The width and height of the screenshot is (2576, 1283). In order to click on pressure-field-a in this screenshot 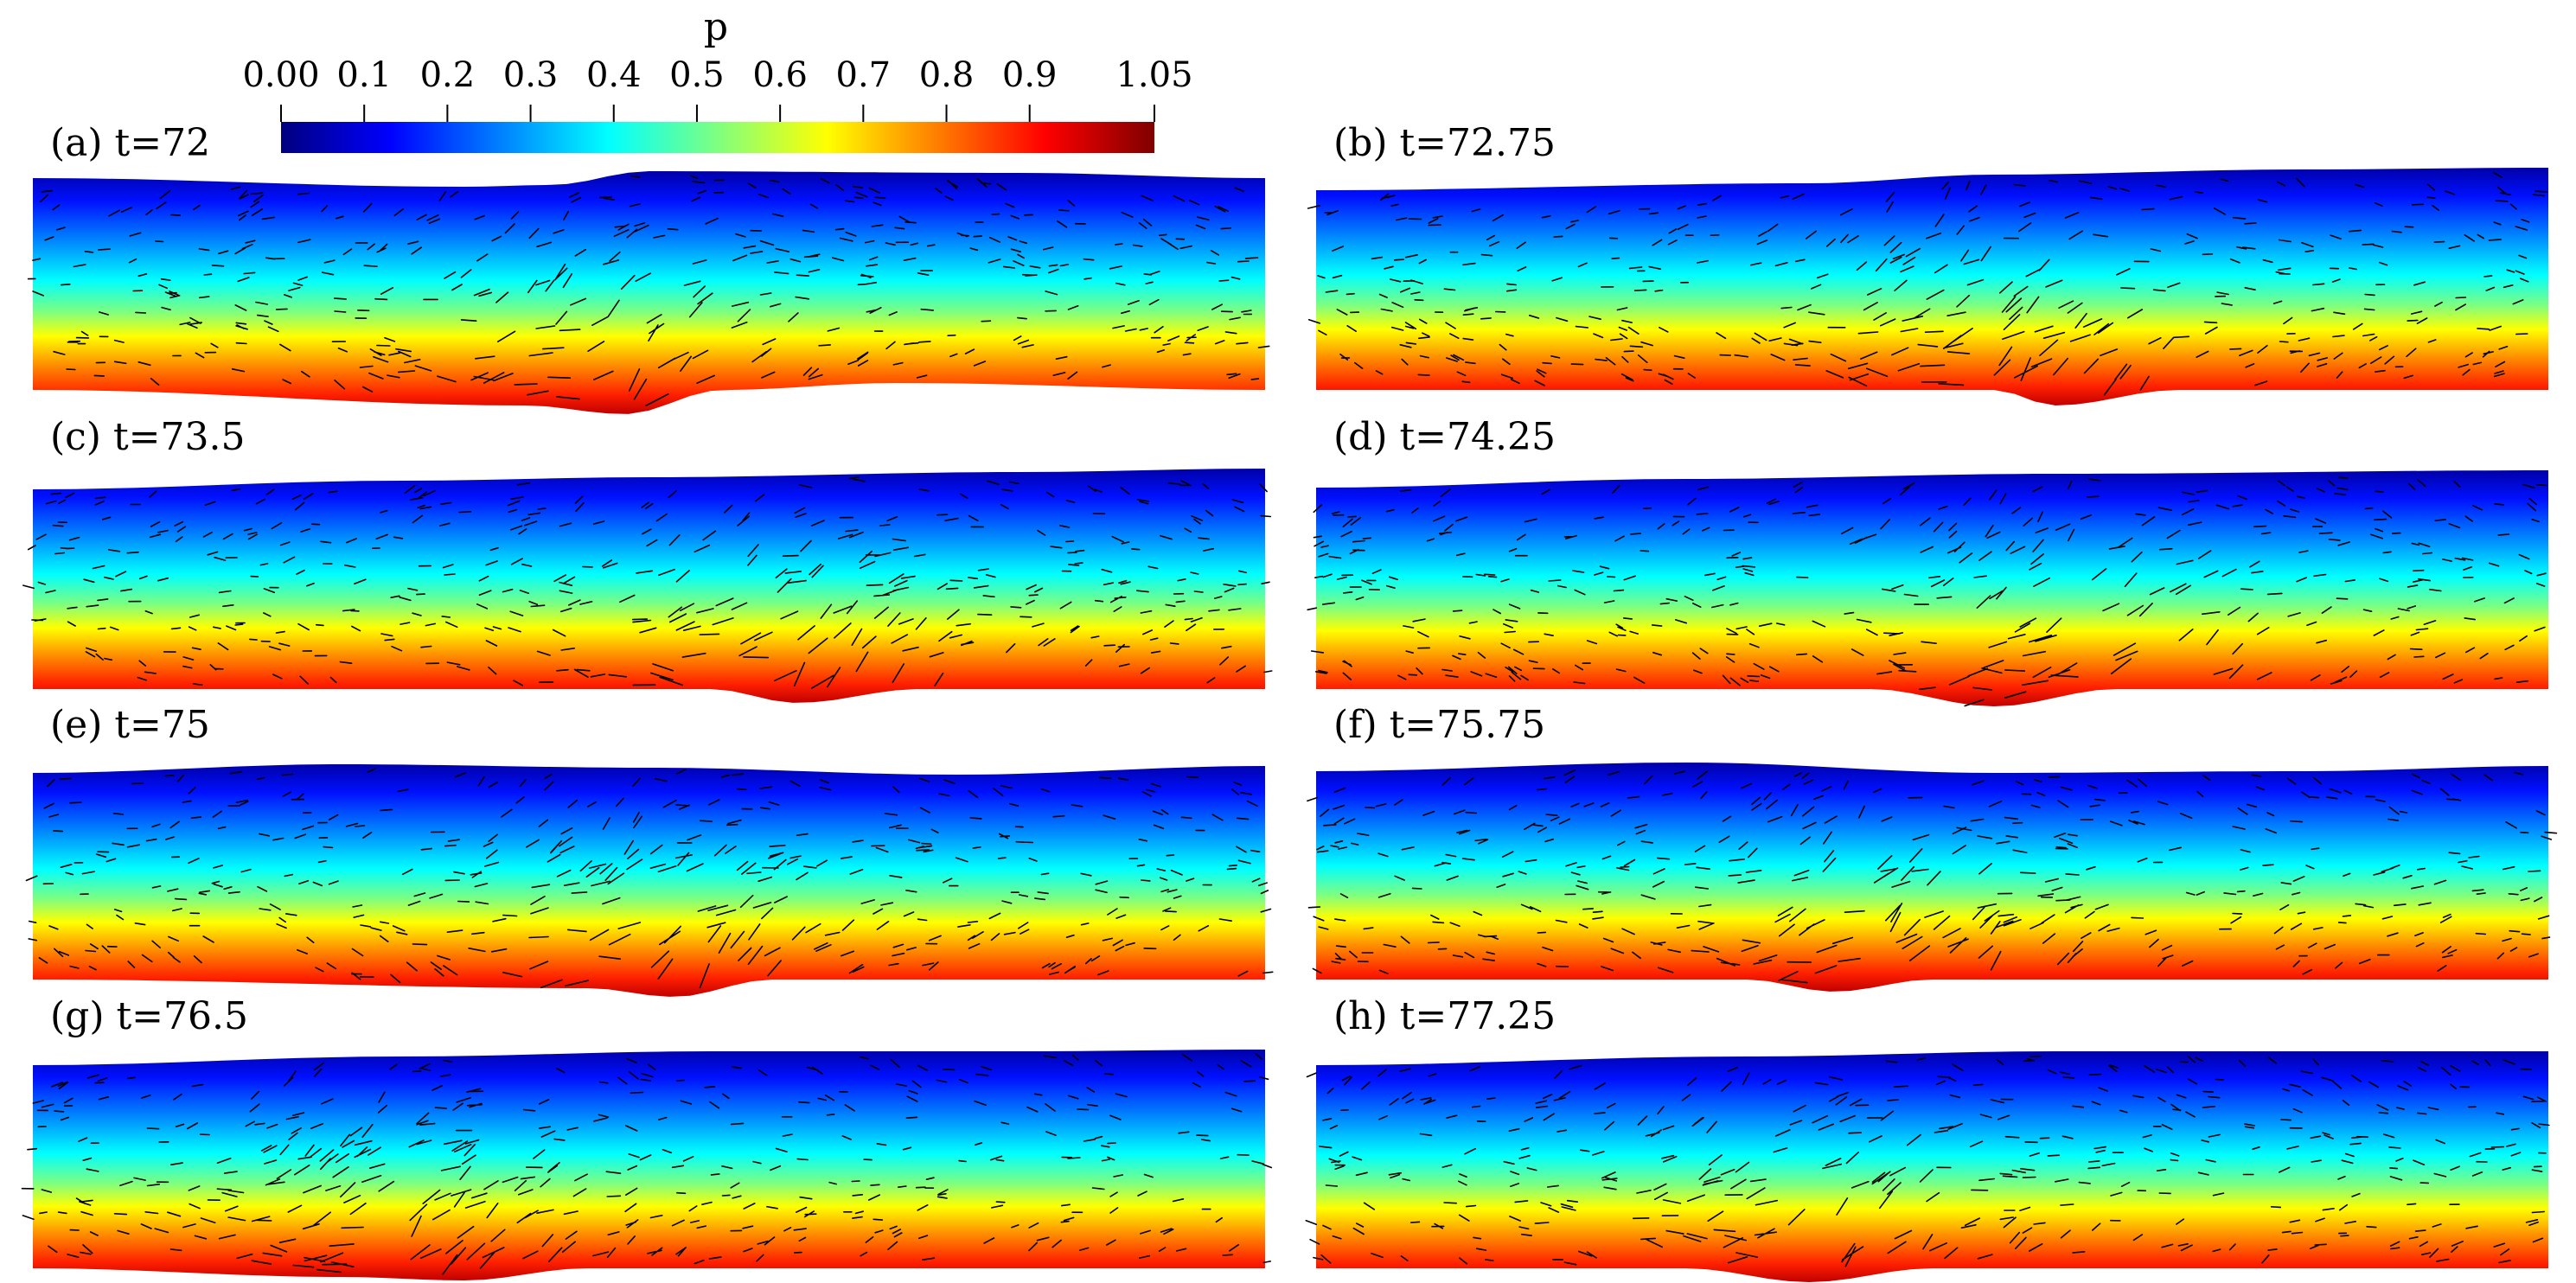, I will do `click(649, 292)`.